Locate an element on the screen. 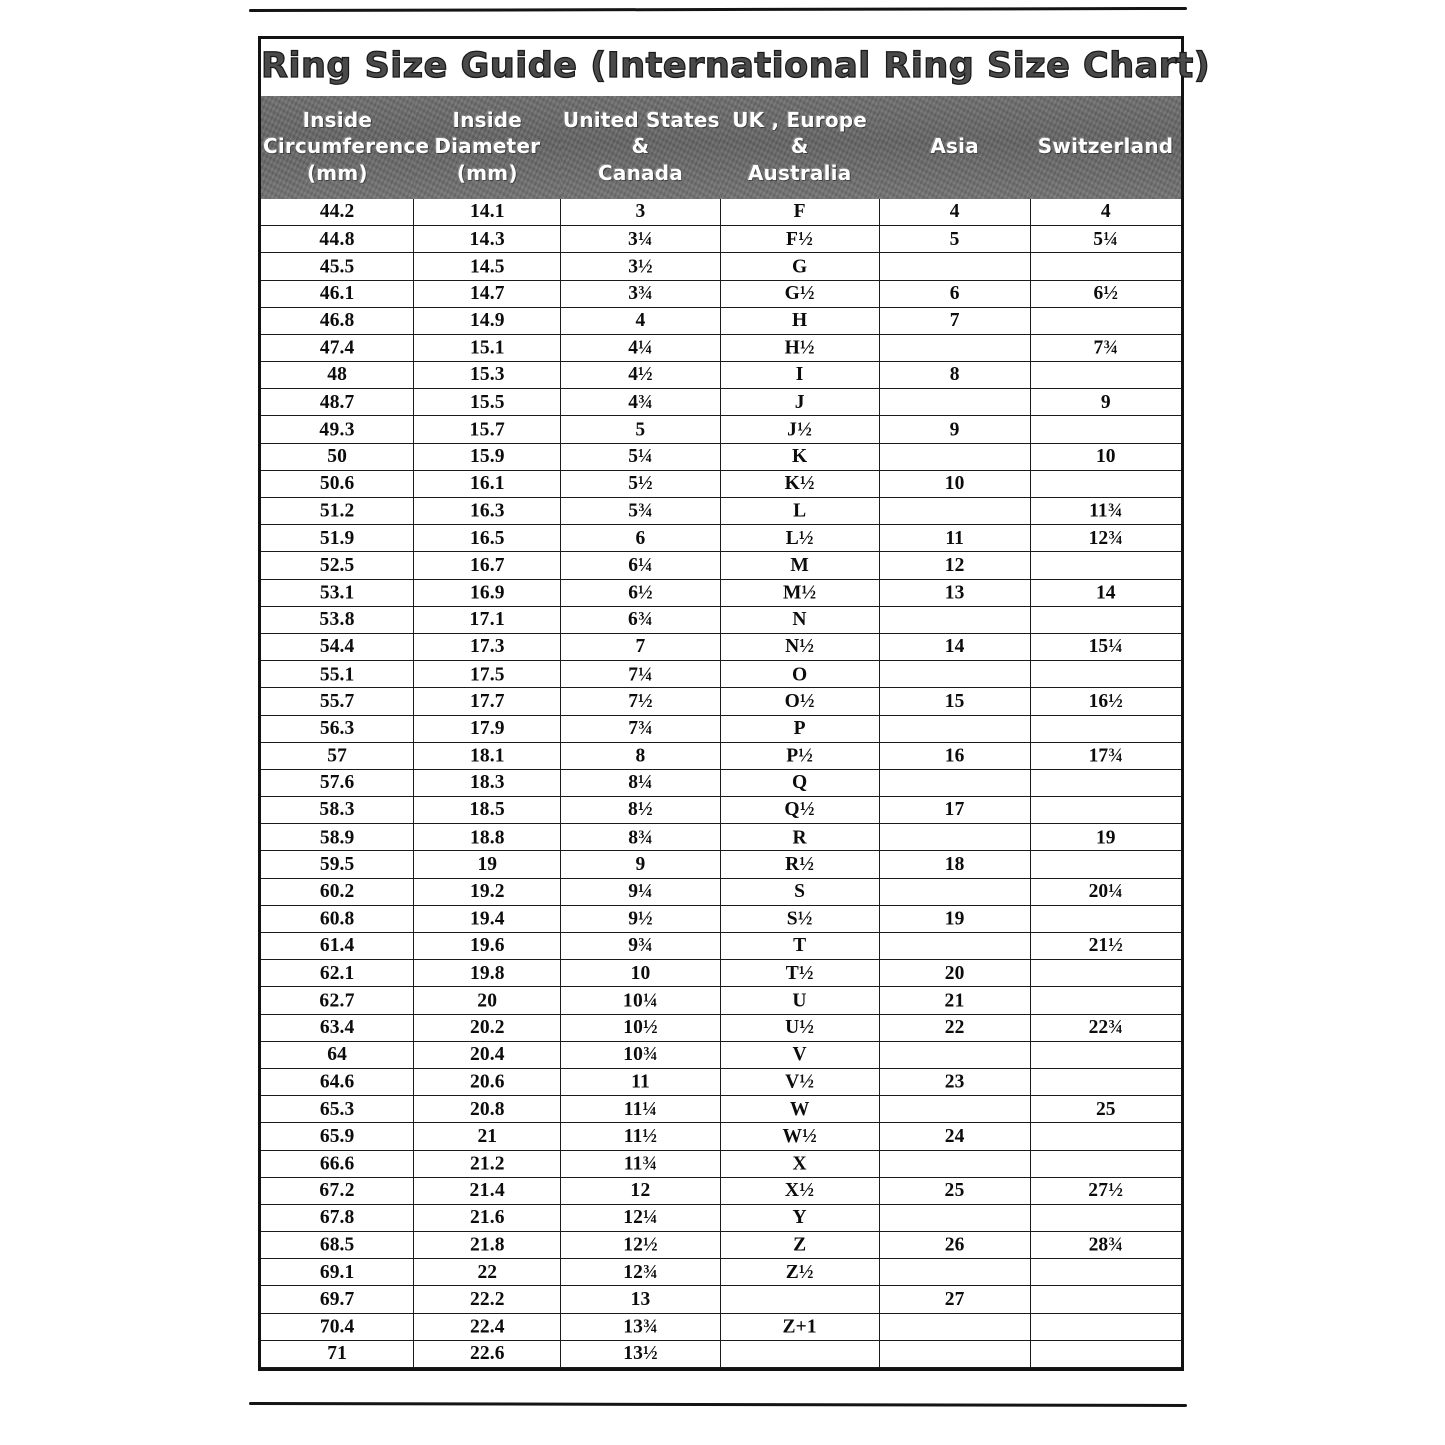  cell-us-canada: 3½ is located at coordinates (640, 266).